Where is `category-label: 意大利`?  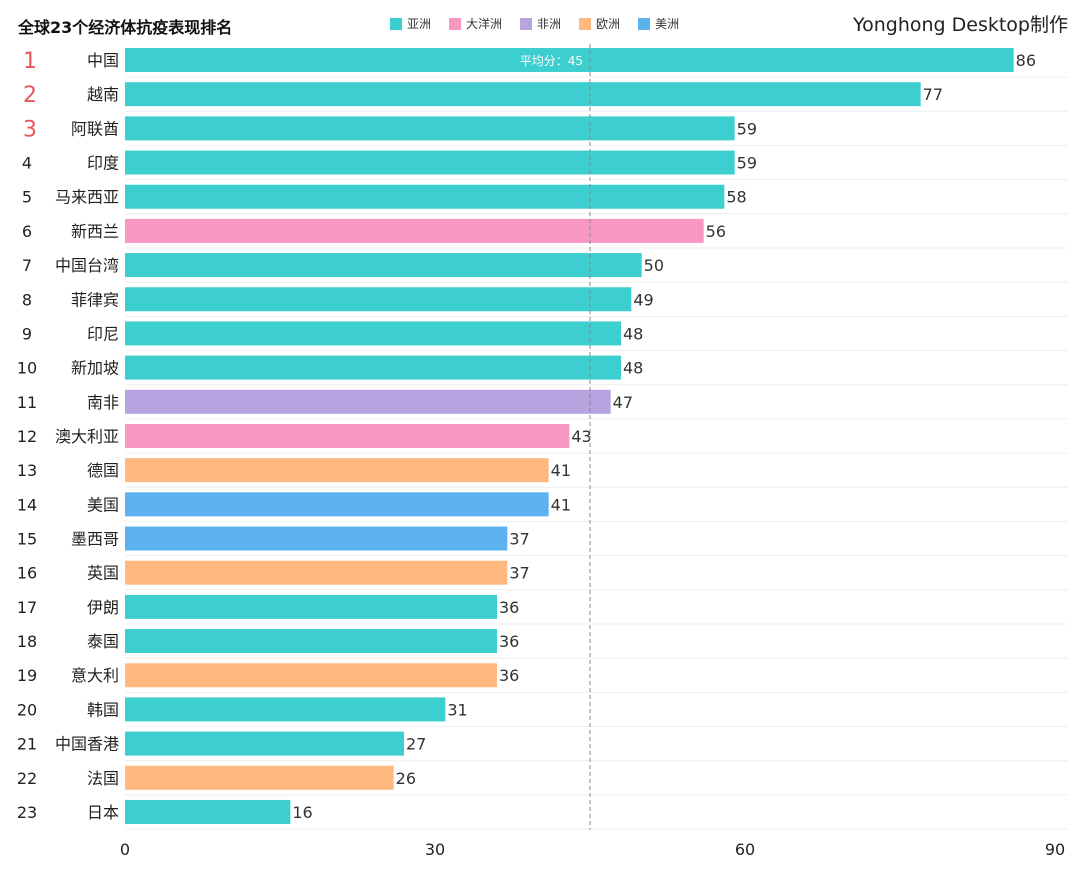
category-label: 意大利 is located at coordinates (95, 675).